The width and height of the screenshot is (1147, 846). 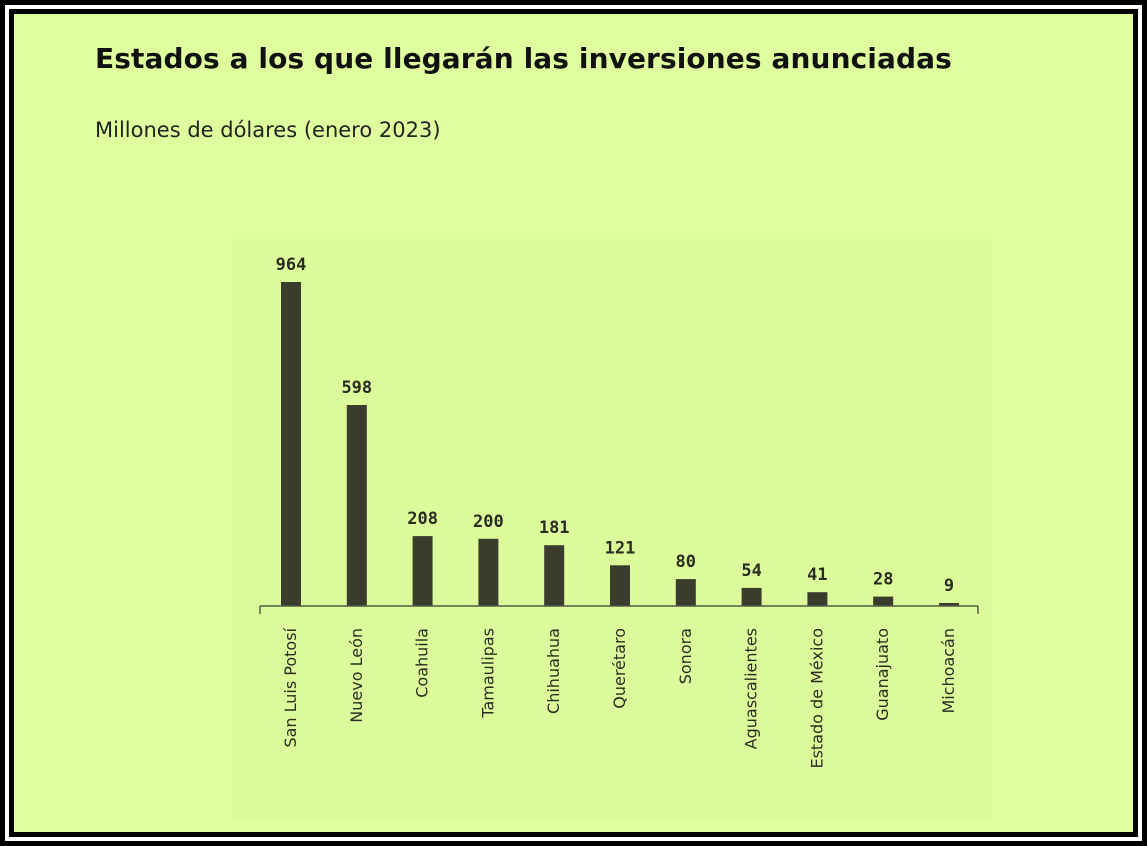 I want to click on data-label-7: 54, so click(x=751, y=571).